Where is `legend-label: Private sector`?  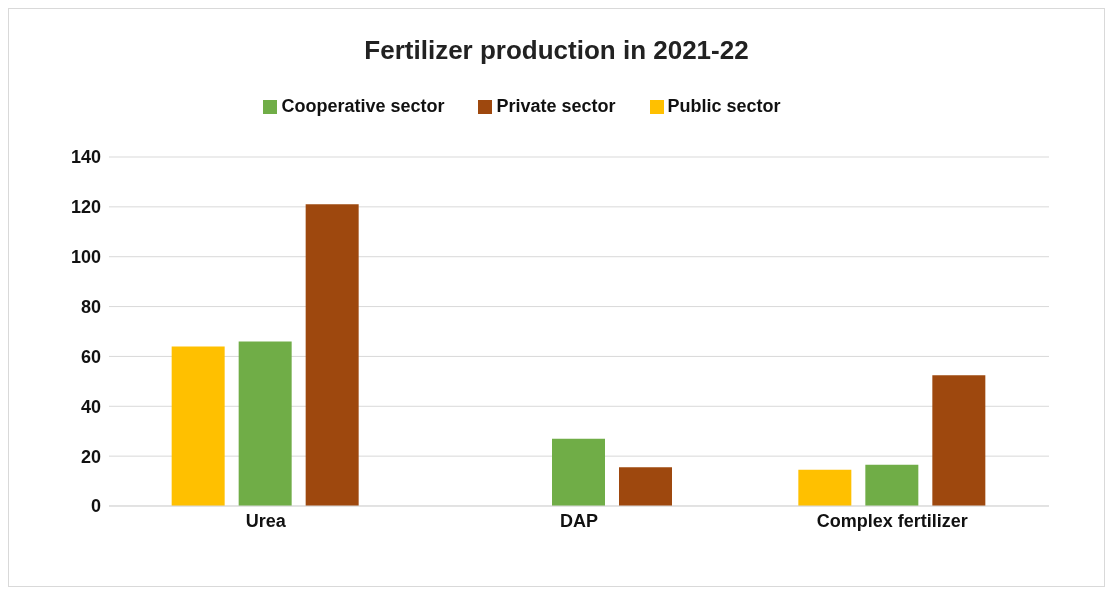
legend-label: Private sector is located at coordinates (556, 106).